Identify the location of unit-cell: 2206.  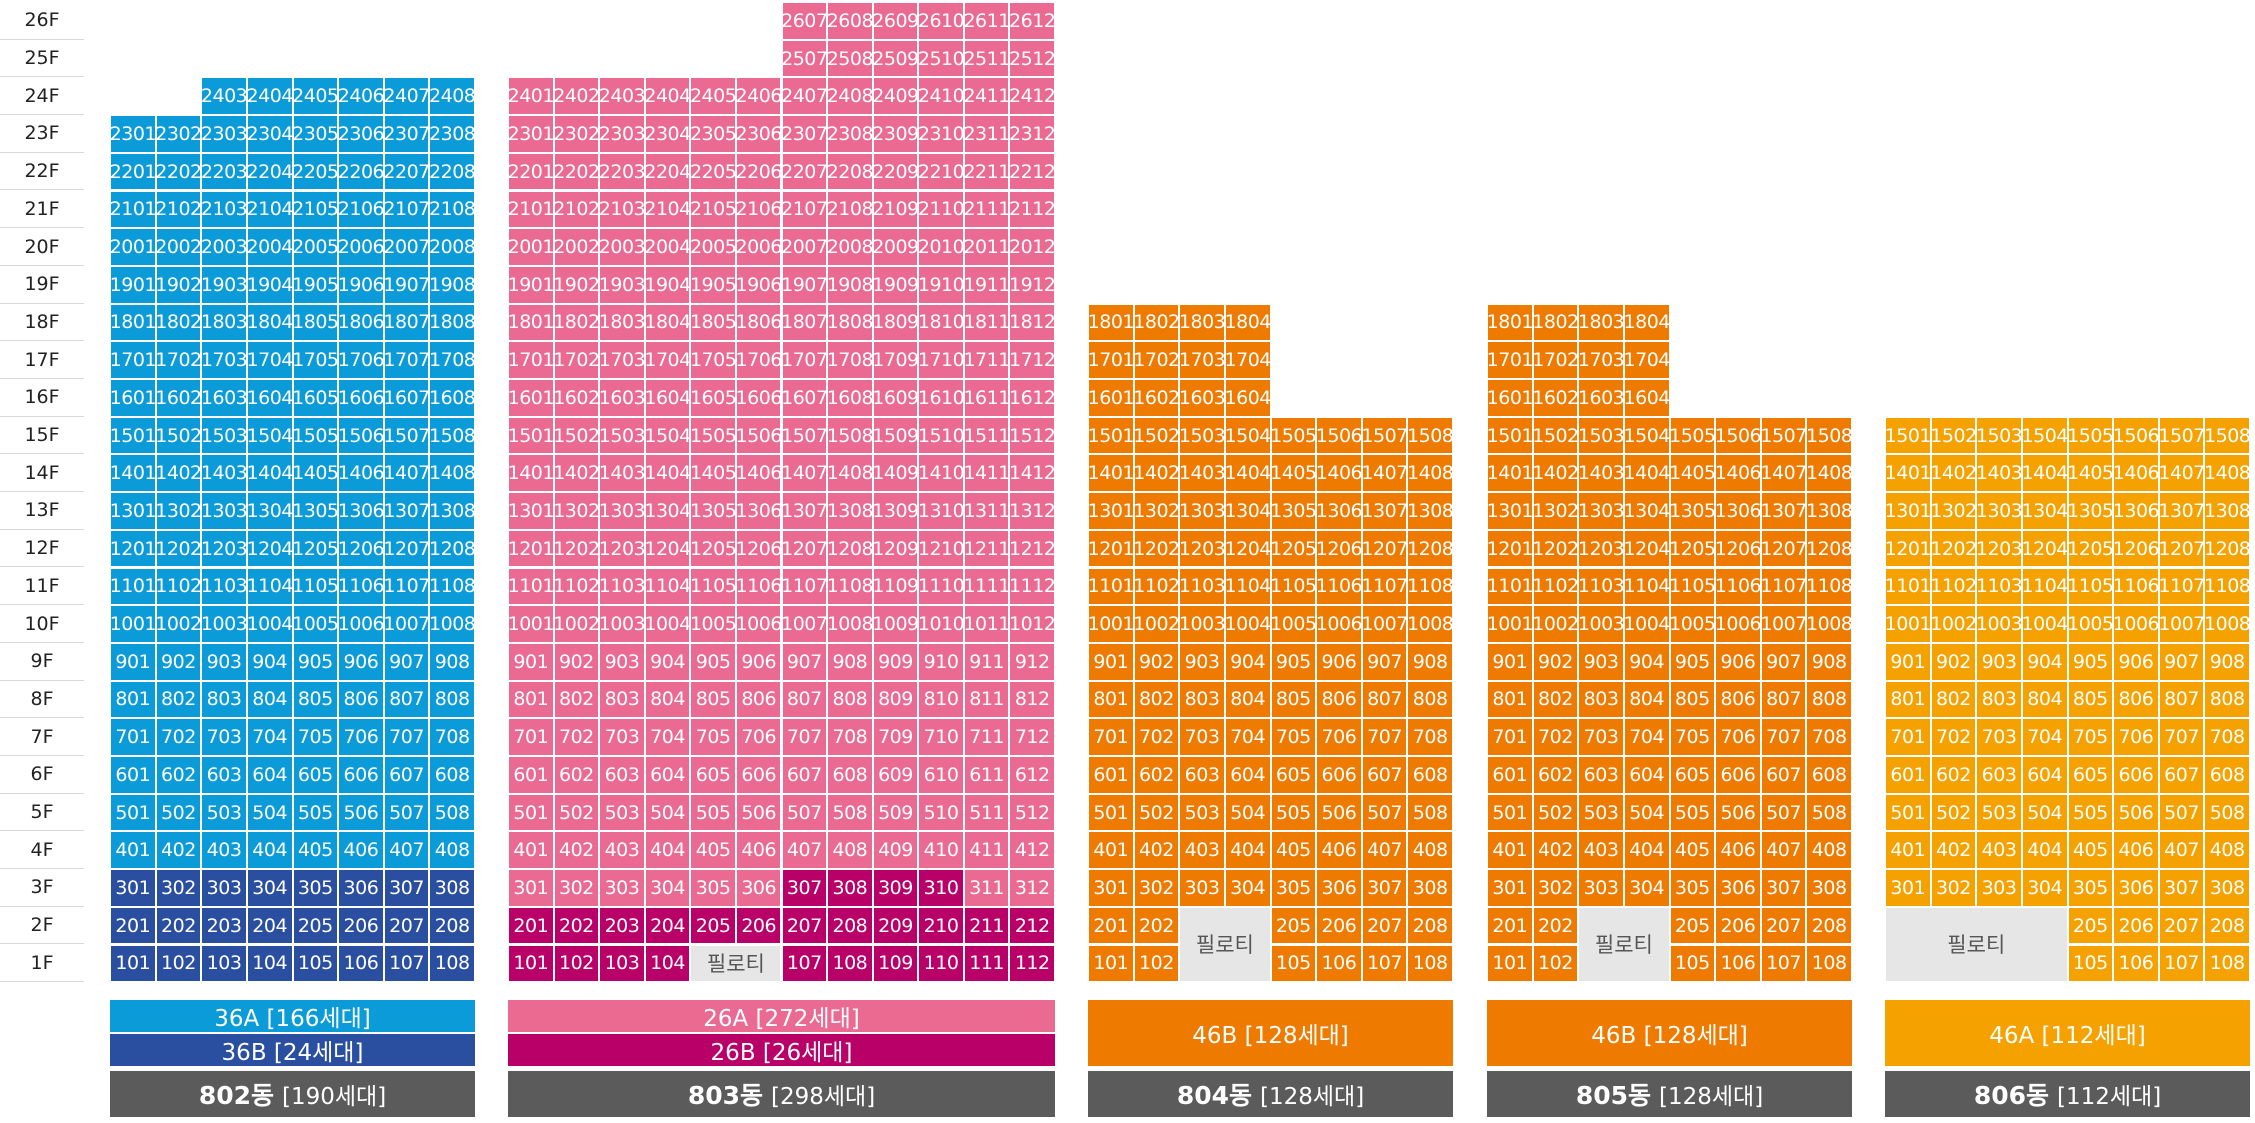
(758, 171).